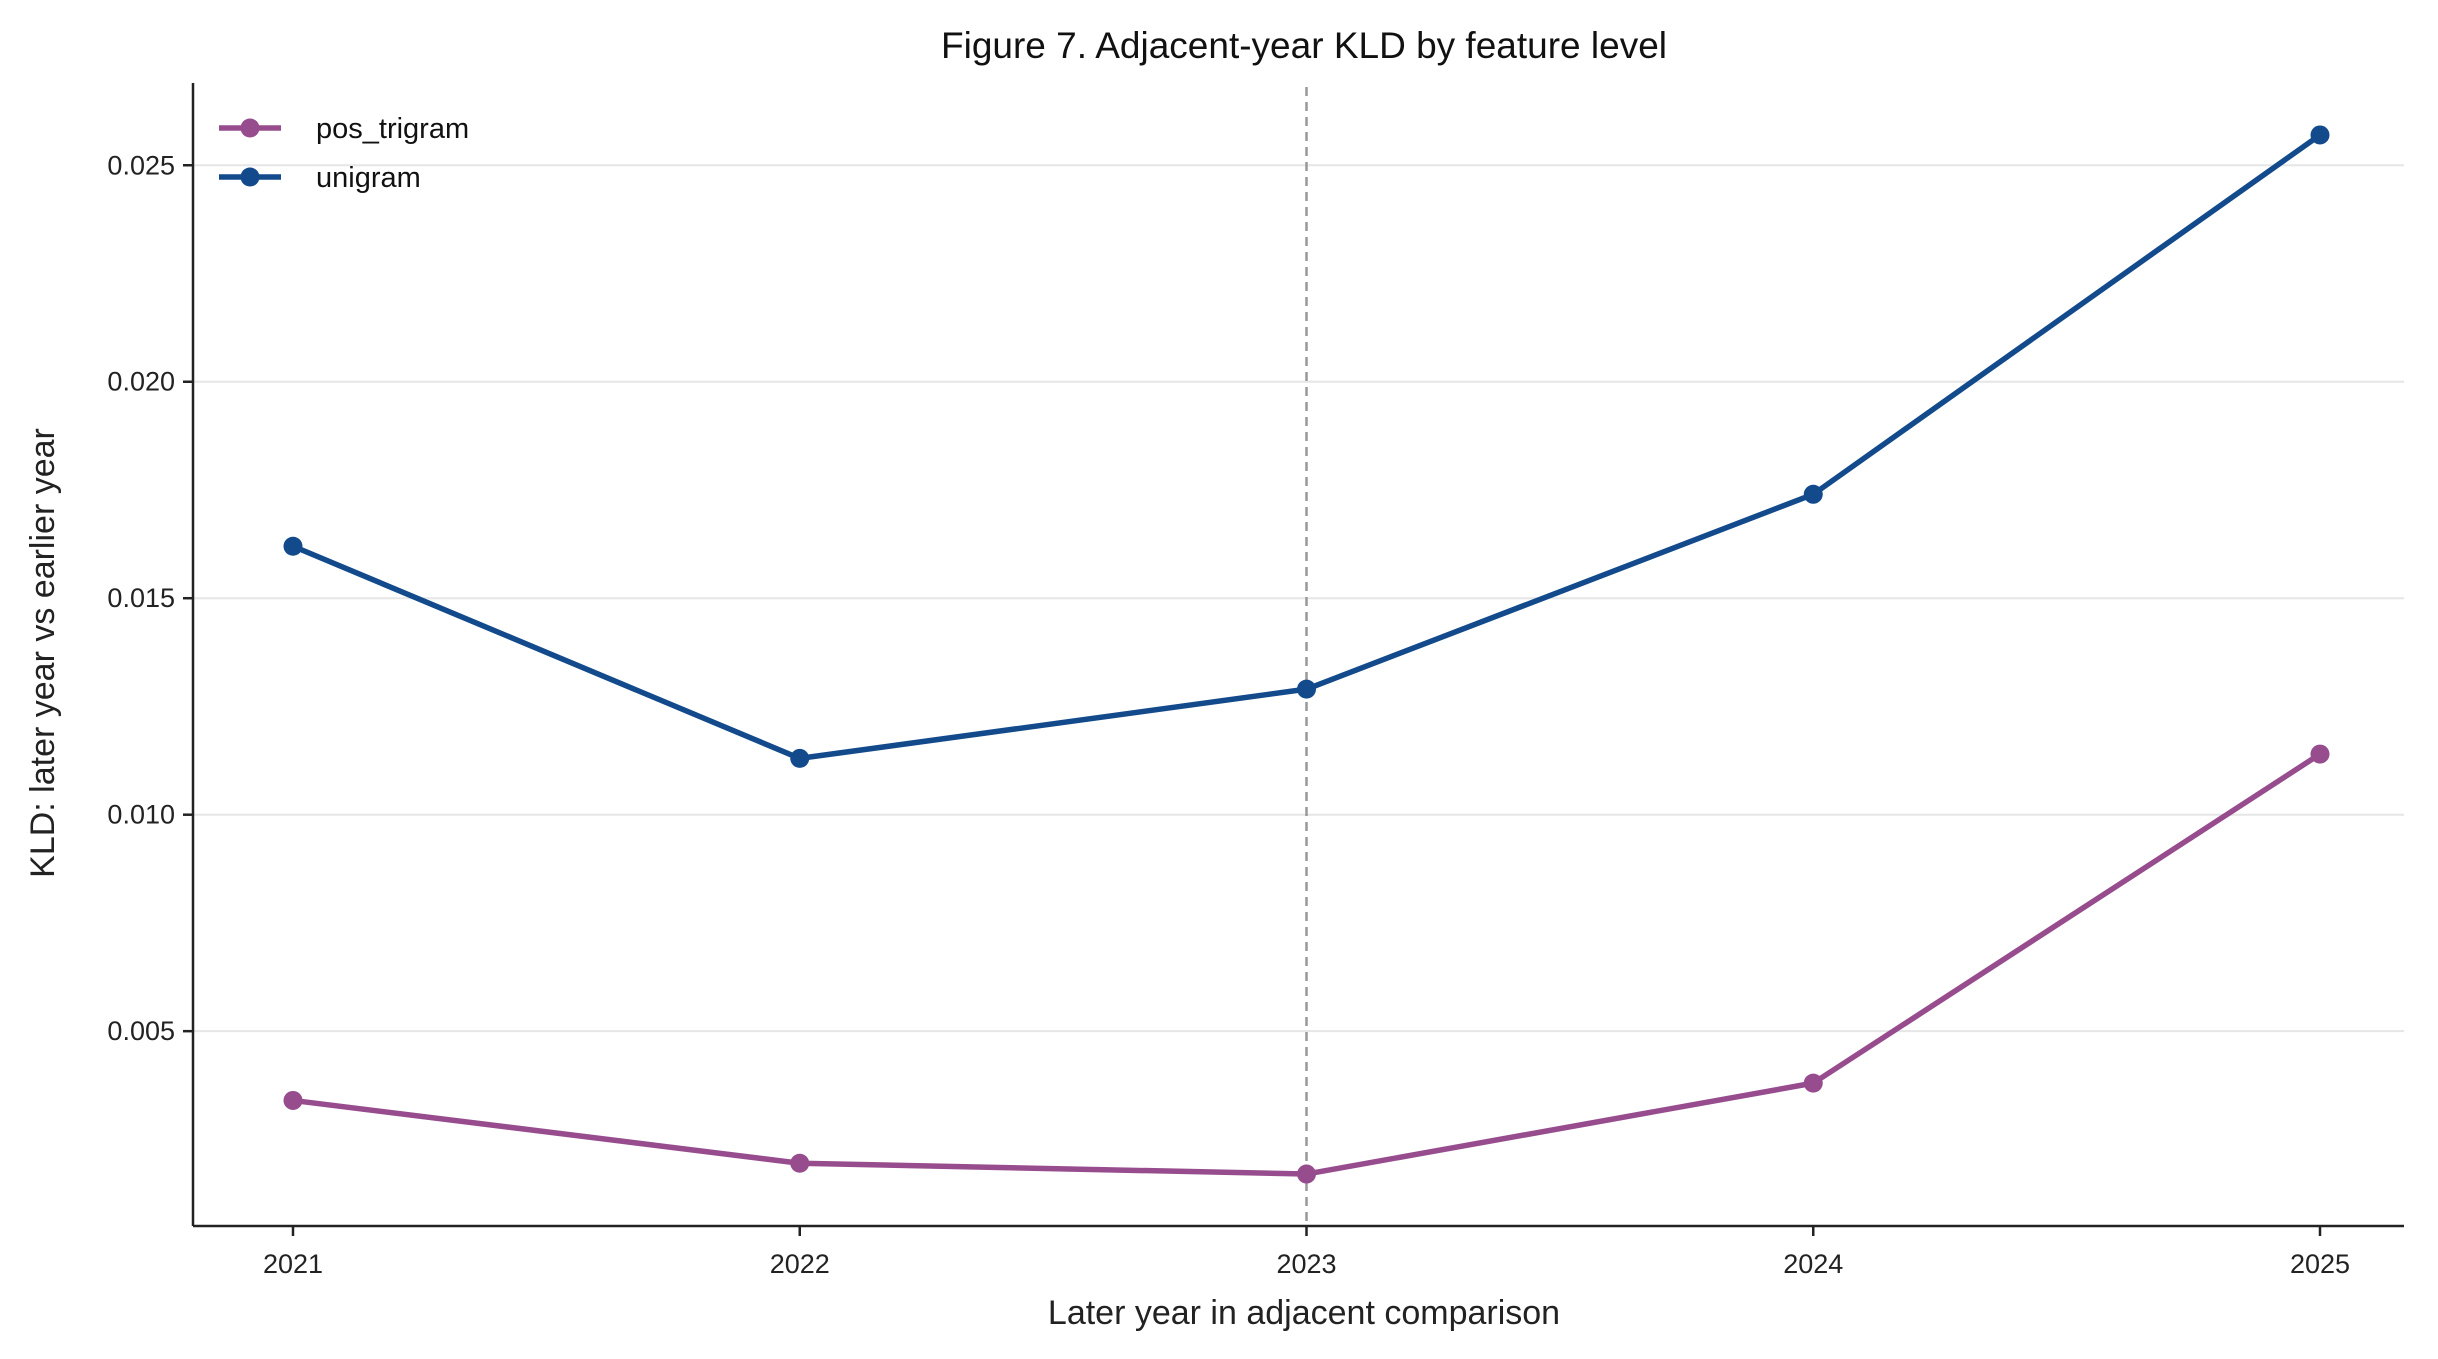 The height and width of the screenshot is (1359, 2438). I want to click on y-tick-label: 0.005, so click(141, 1031).